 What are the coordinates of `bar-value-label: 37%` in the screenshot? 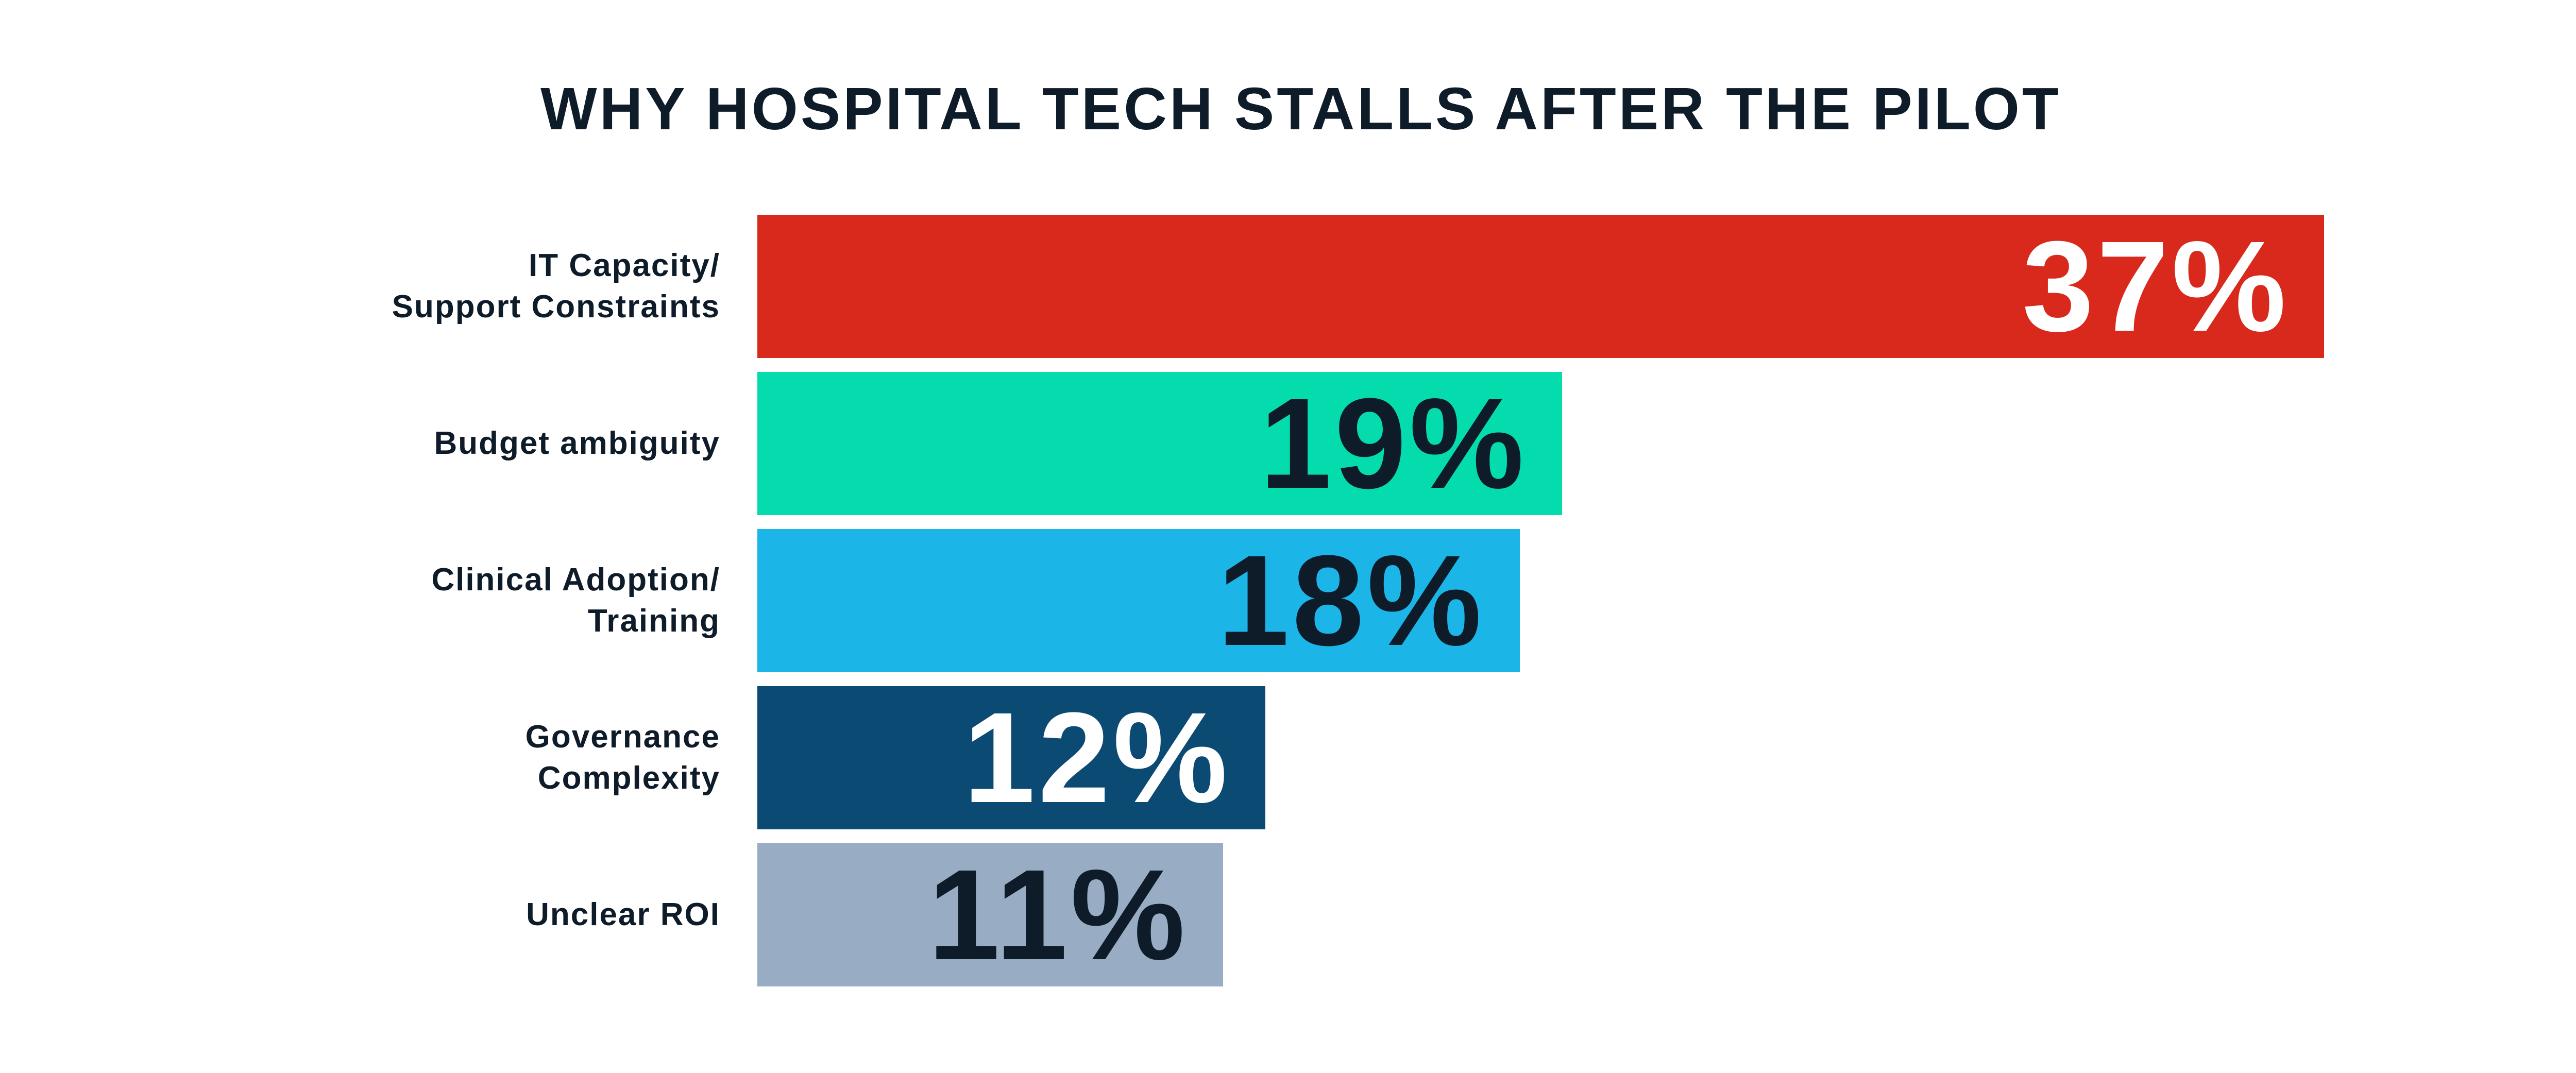 It's located at (2156, 286).